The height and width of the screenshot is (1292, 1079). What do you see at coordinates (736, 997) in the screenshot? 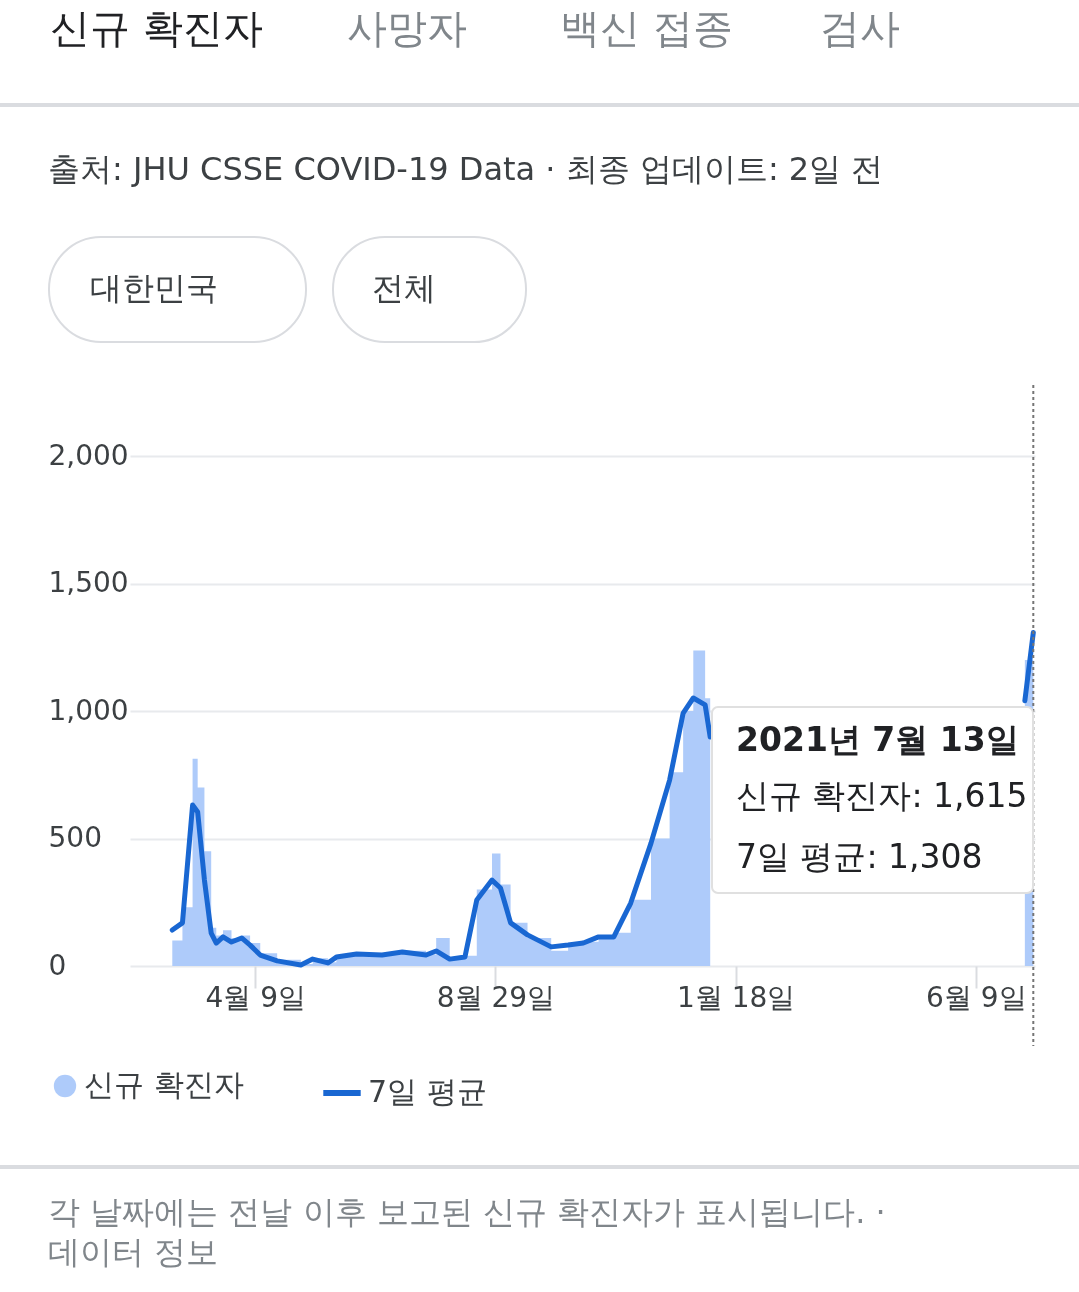
I see `x-tick-label: 1월 18일` at bounding box center [736, 997].